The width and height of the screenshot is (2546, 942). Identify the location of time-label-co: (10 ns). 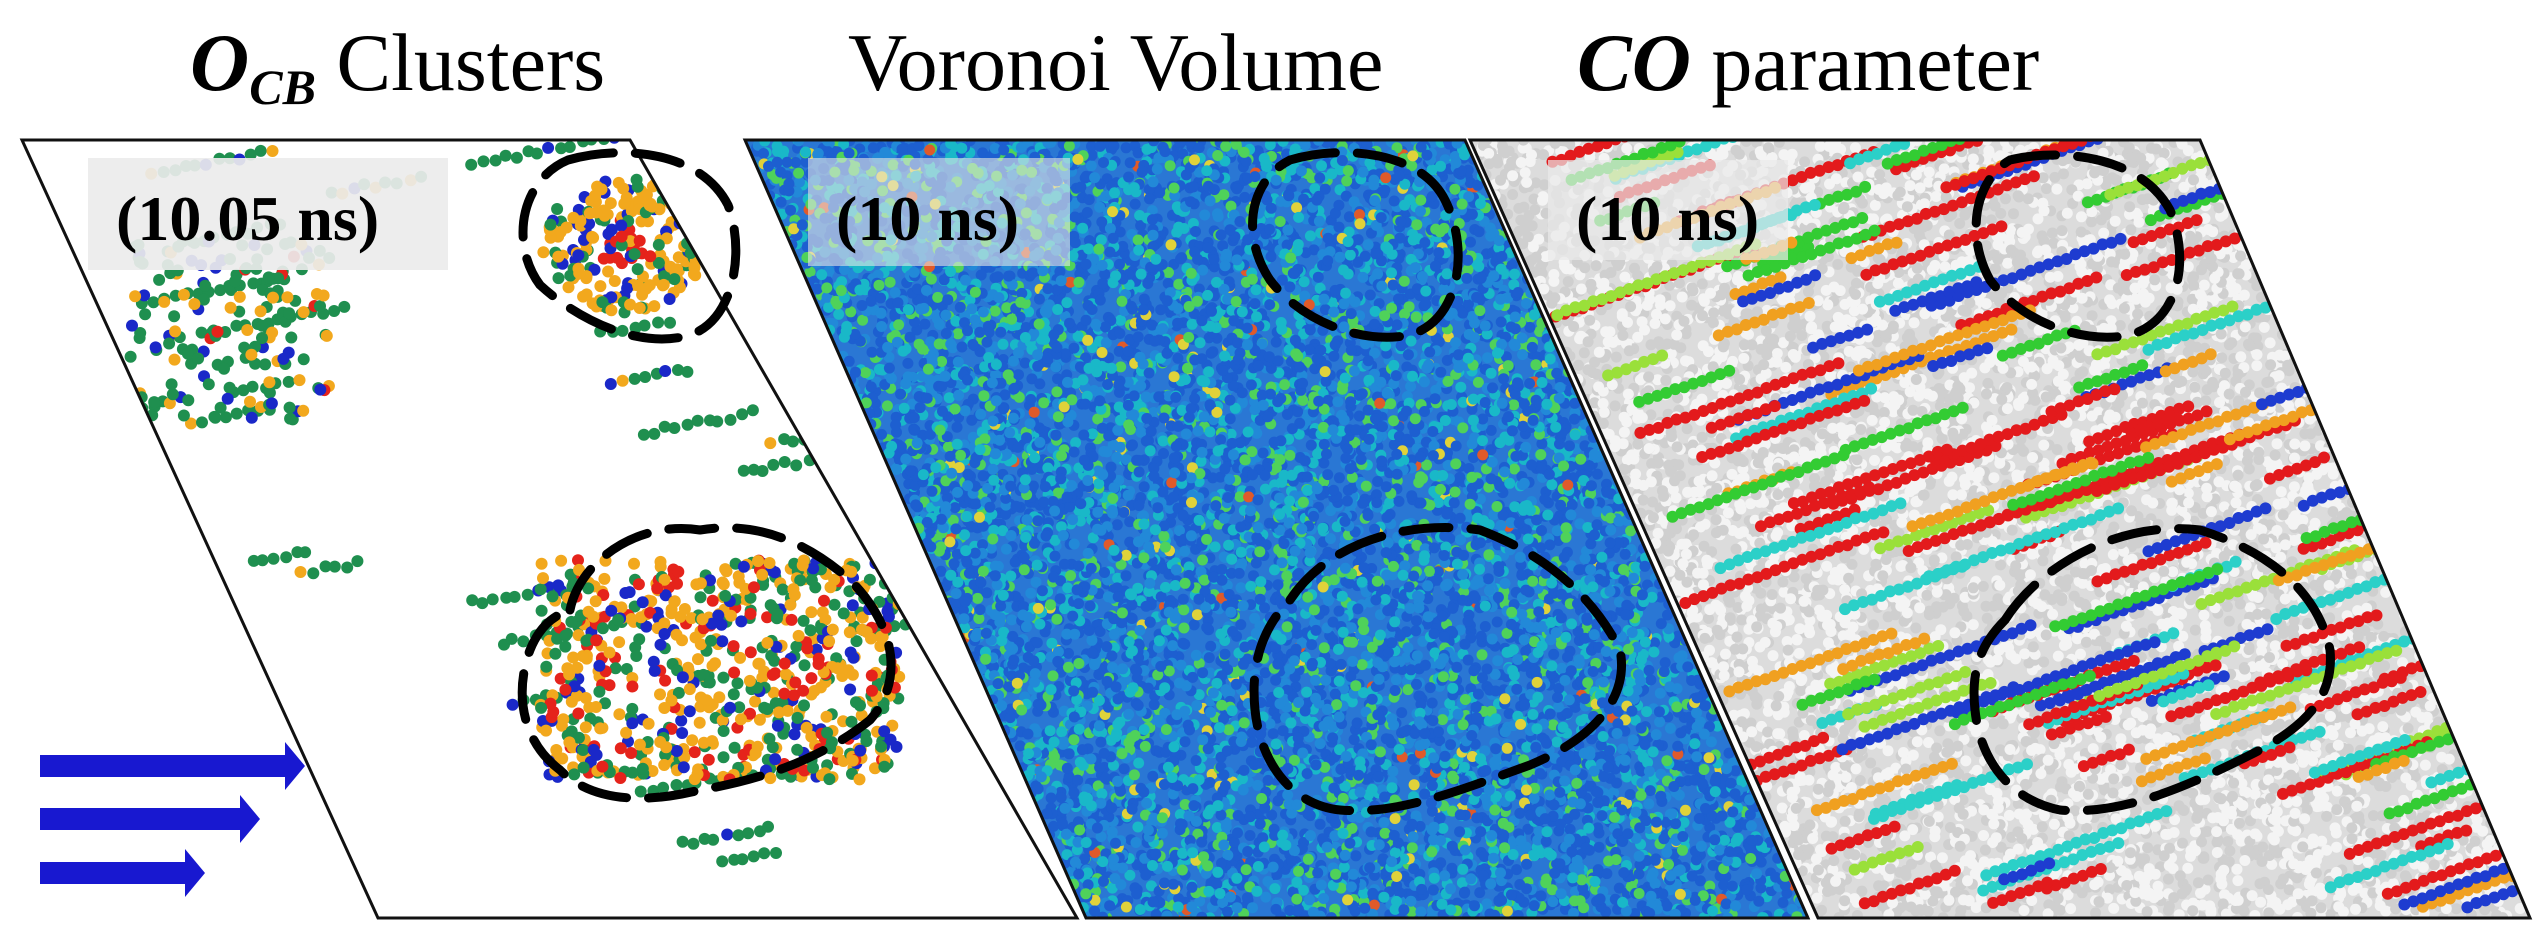
(1668, 218).